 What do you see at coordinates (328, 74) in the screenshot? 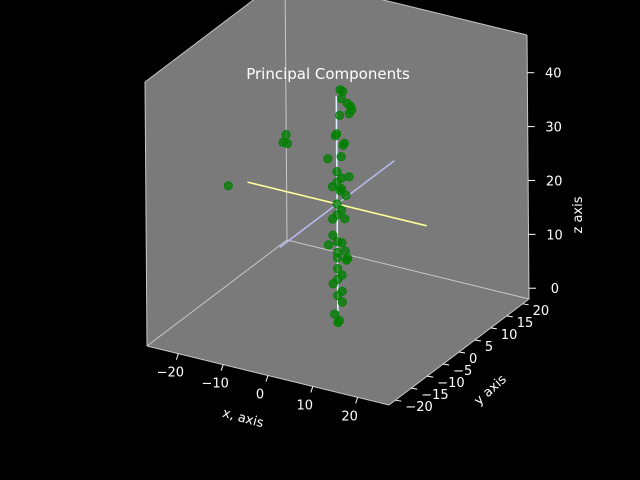
I see `chart-title: Principal Components` at bounding box center [328, 74].